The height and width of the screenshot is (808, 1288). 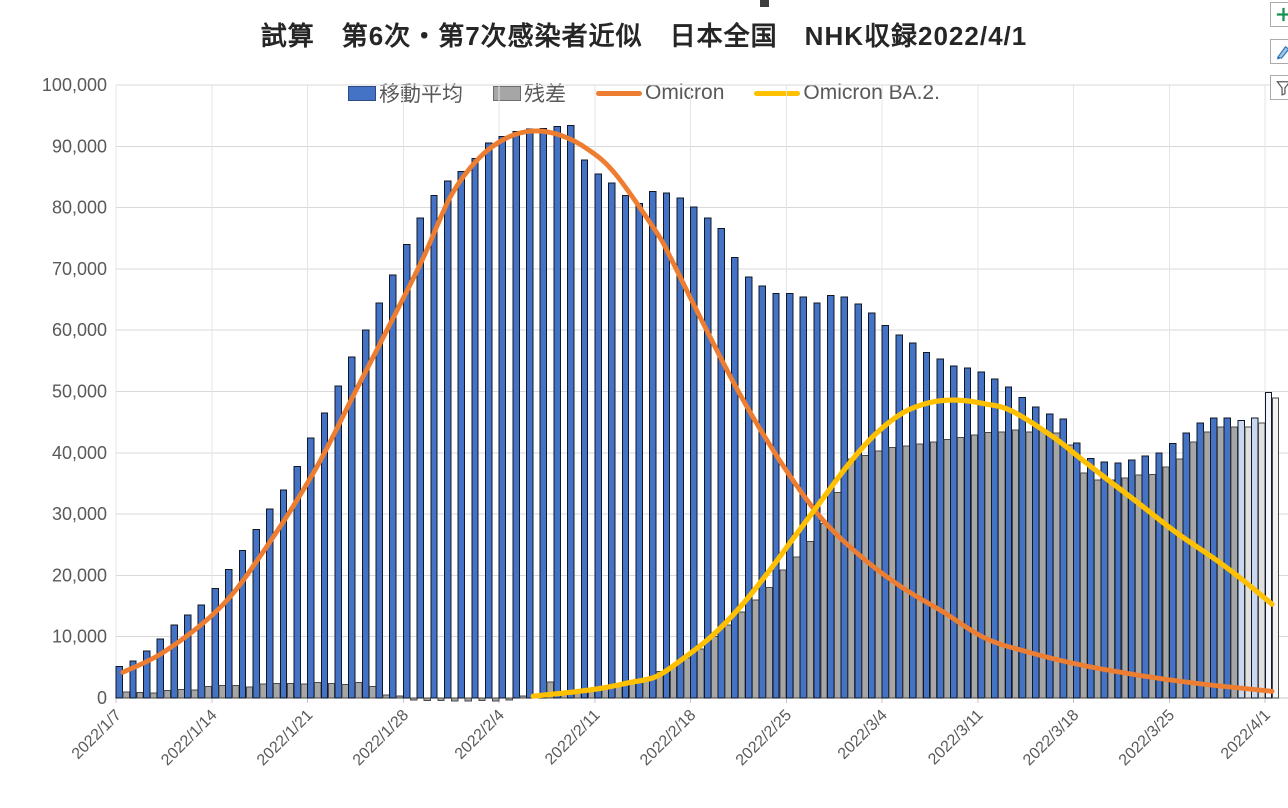 What do you see at coordinates (1279, 14) in the screenshot?
I see `chart-elements-button` at bounding box center [1279, 14].